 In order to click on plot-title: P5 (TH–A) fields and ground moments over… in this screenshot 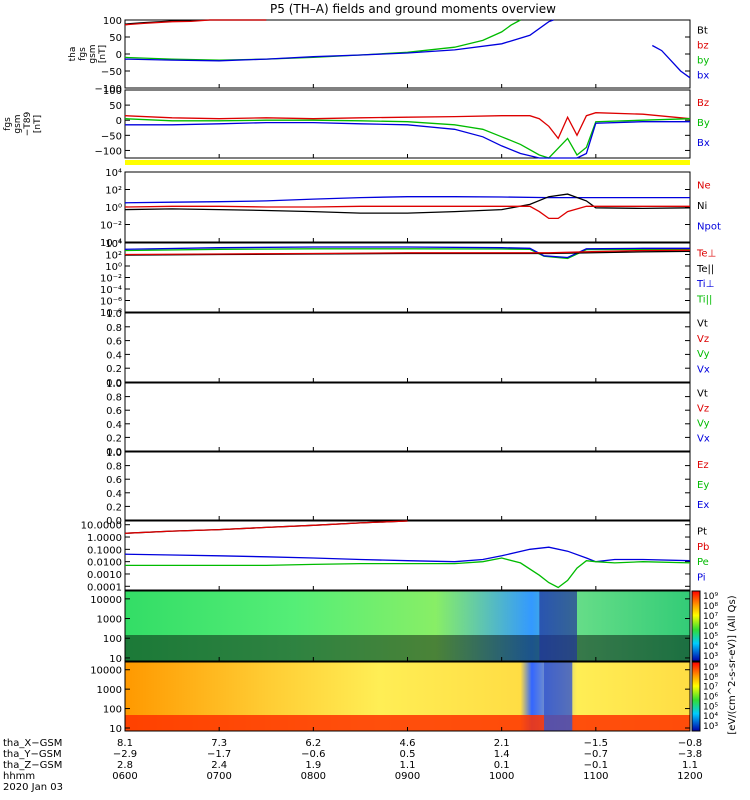, I will do `click(413, 9)`.